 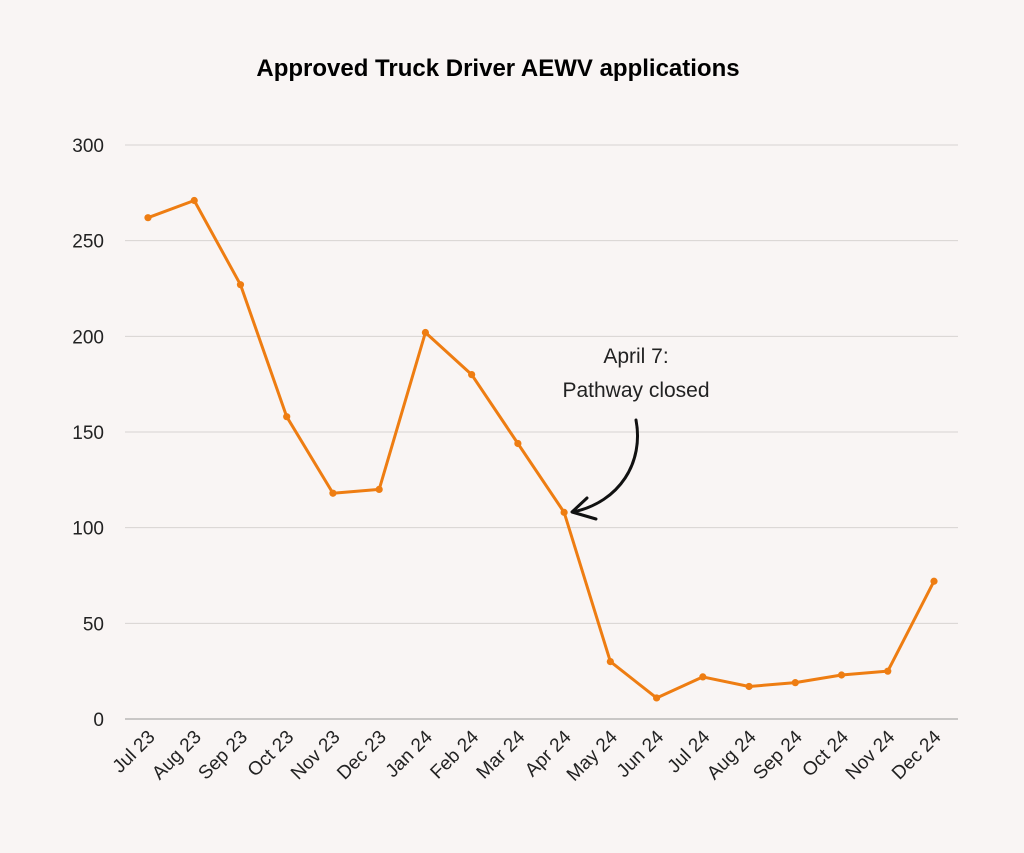 What do you see at coordinates (635, 390) in the screenshot?
I see `annotation-line-2: Pathway closed` at bounding box center [635, 390].